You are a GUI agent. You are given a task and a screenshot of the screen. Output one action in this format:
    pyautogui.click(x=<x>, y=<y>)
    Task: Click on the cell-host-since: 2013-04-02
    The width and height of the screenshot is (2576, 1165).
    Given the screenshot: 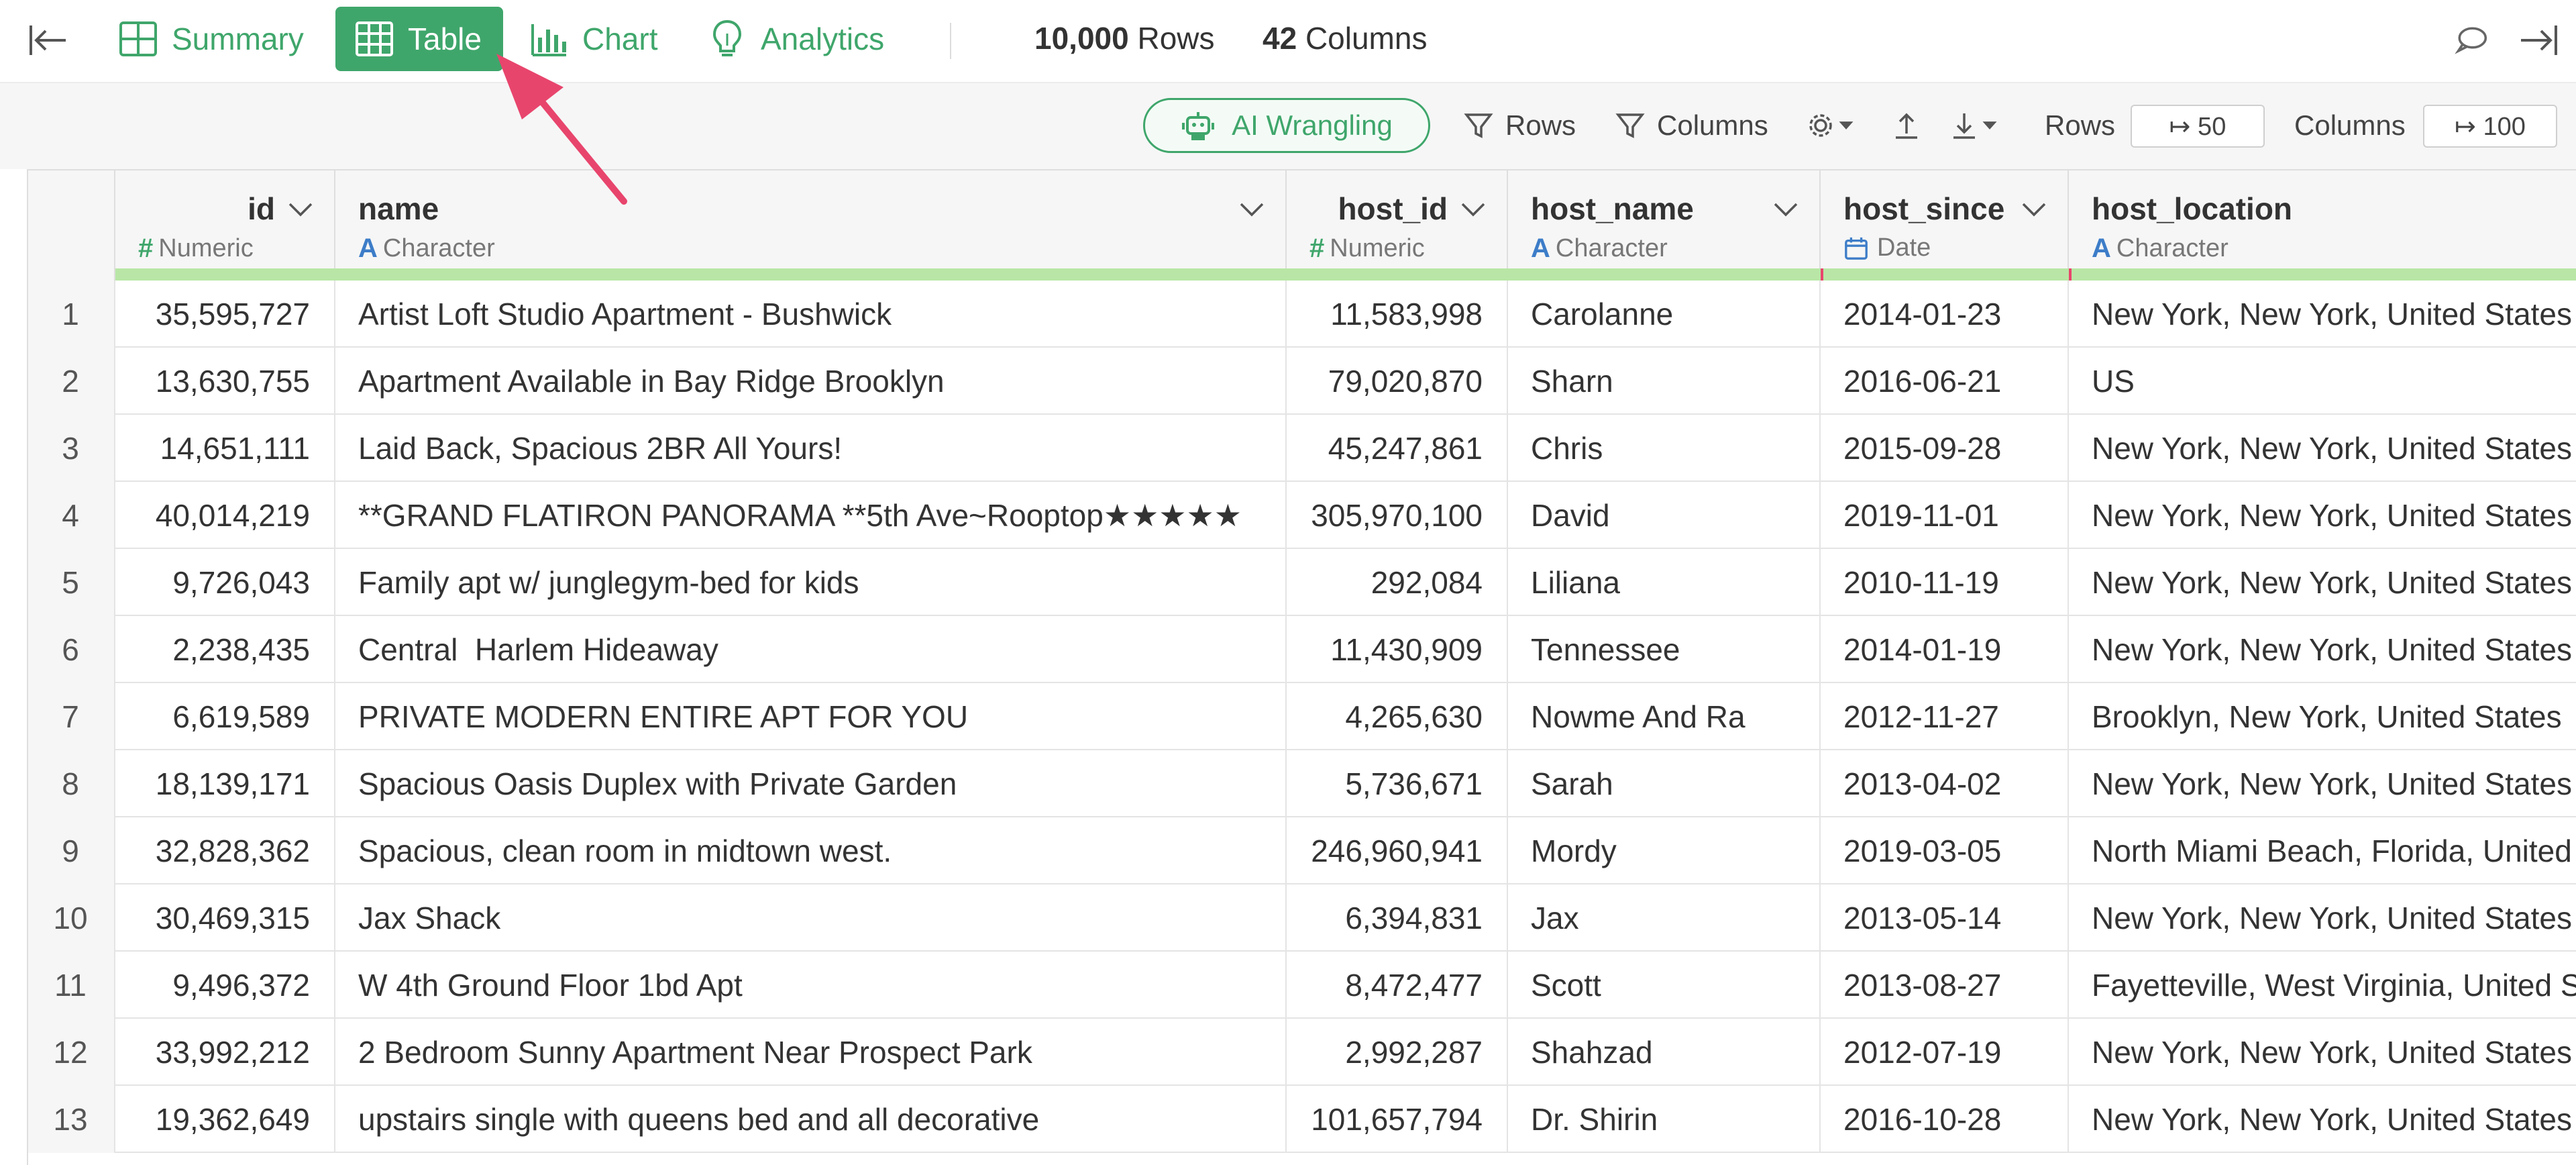 What is the action you would take?
    pyautogui.click(x=1945, y=783)
    